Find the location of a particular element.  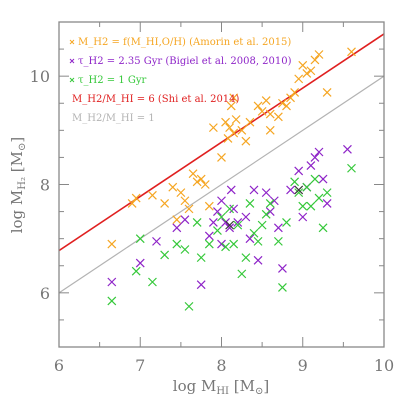

legend-entry-1: M_H2 = f(M_HI,O/H) (Amorin et al. 2015) is located at coordinates (184, 42).